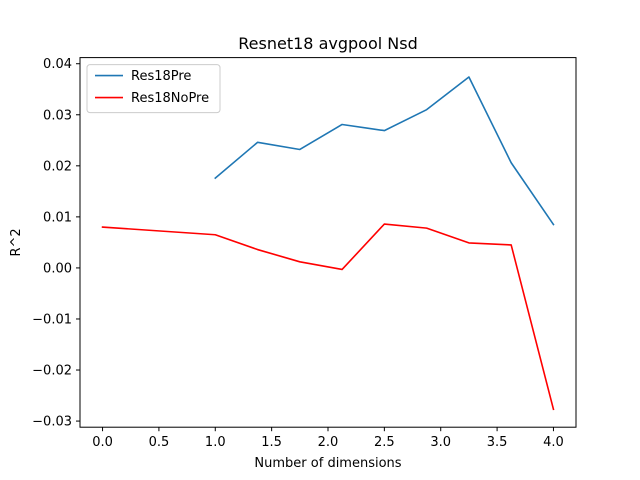  What do you see at coordinates (57, 217) in the screenshot?
I see `y-tick-label: 0.01` at bounding box center [57, 217].